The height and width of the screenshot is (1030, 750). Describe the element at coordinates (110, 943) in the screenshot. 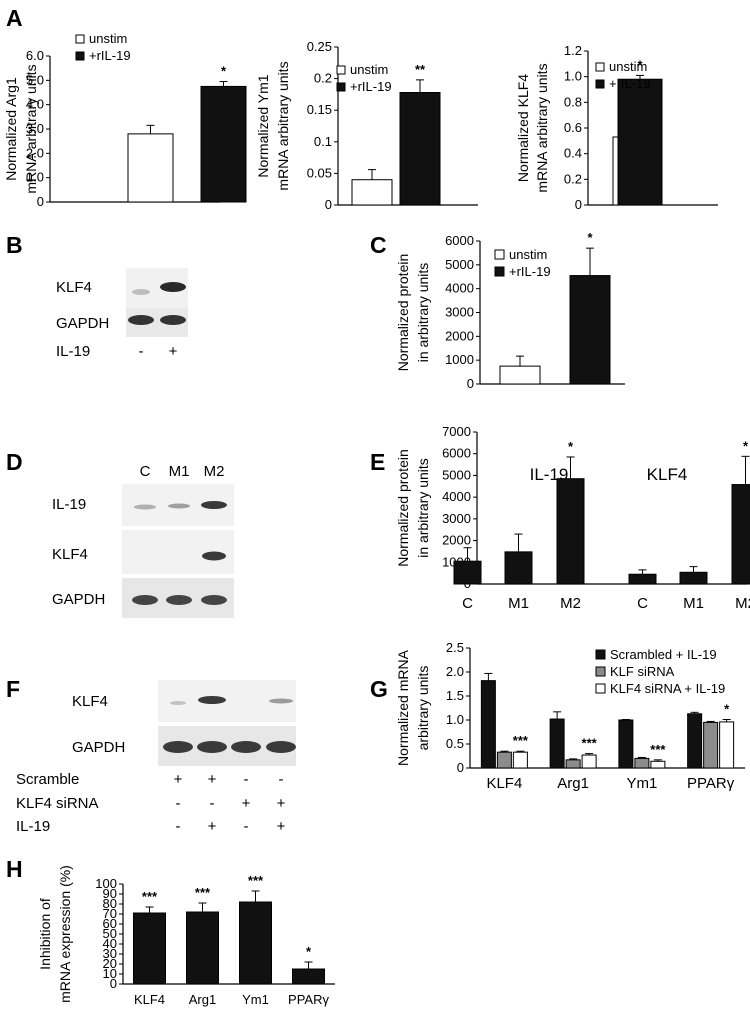

I see `y-tick-label: 40` at that location.